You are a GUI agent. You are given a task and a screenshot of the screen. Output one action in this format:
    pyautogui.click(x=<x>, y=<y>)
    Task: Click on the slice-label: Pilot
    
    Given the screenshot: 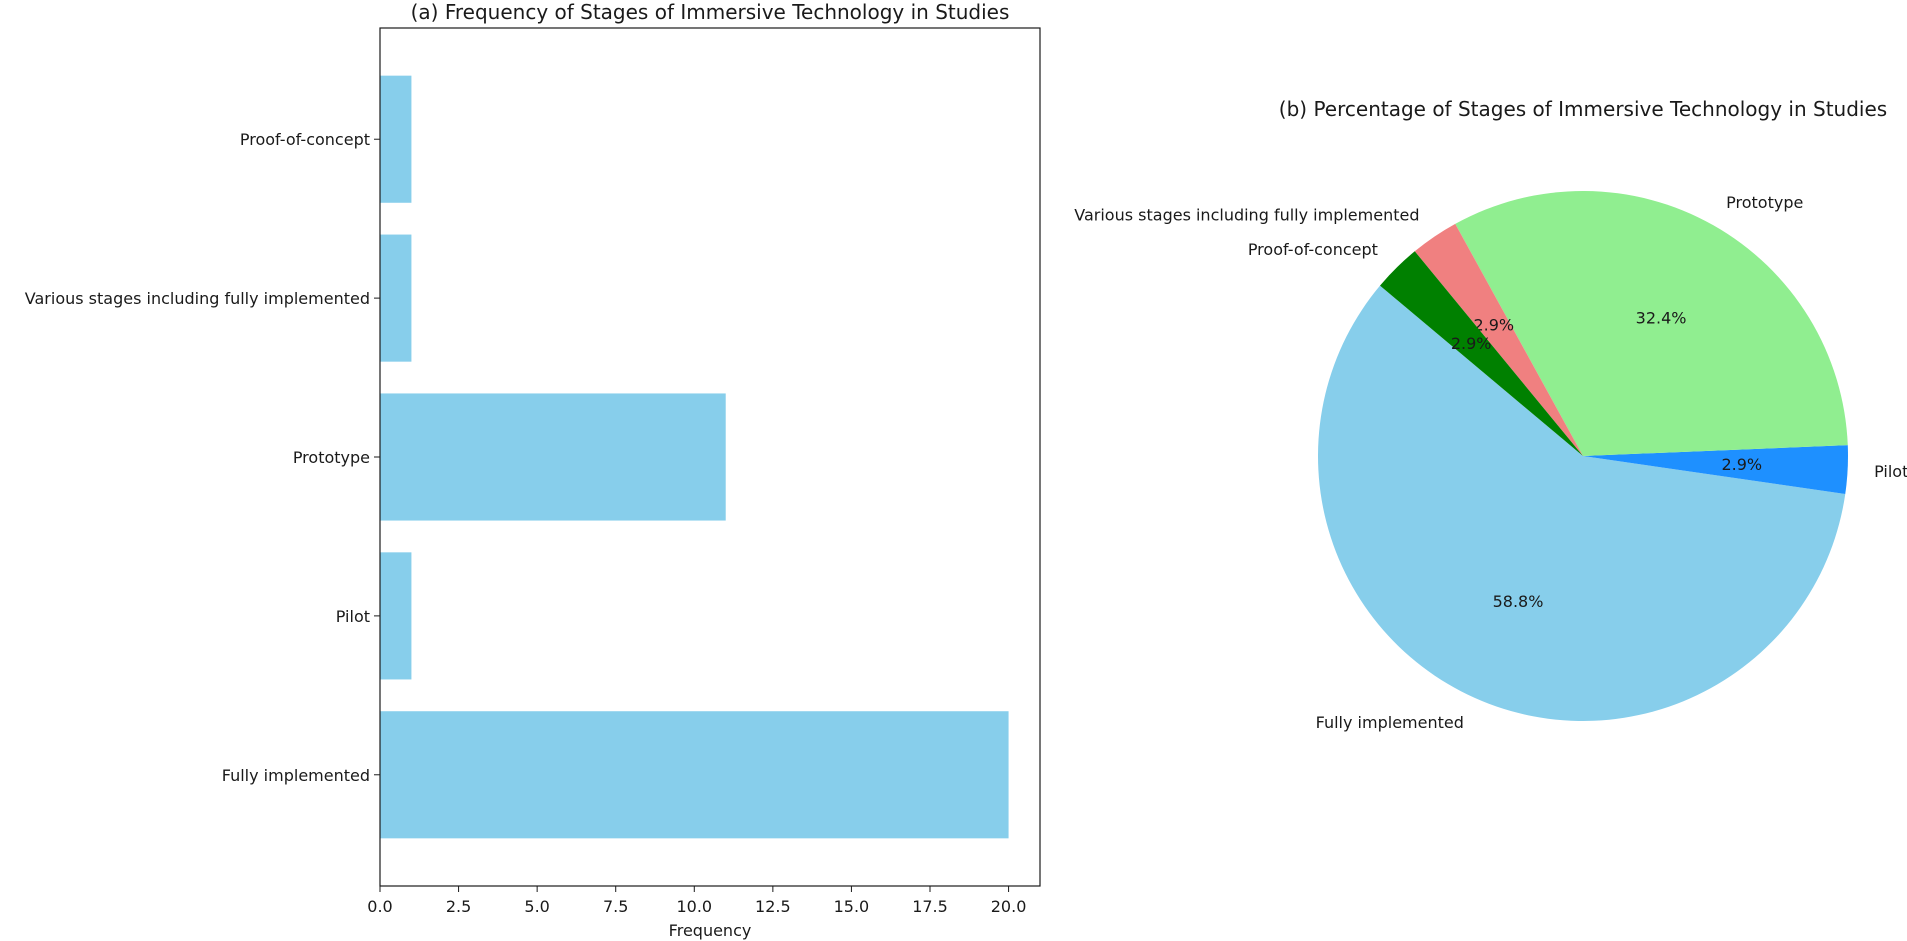 What is the action you would take?
    pyautogui.click(x=1890, y=471)
    